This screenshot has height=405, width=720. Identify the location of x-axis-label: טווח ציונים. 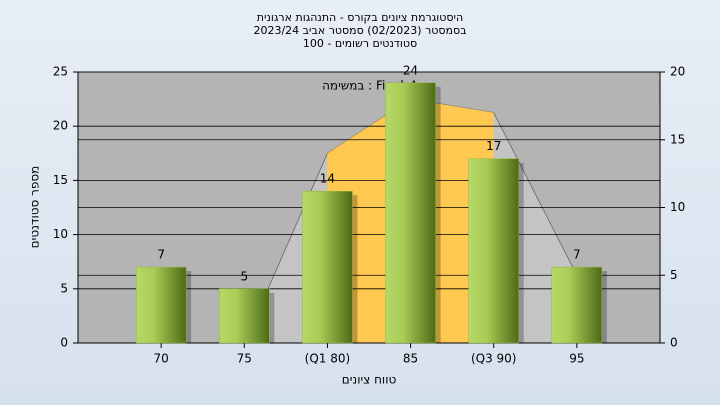
(369, 380).